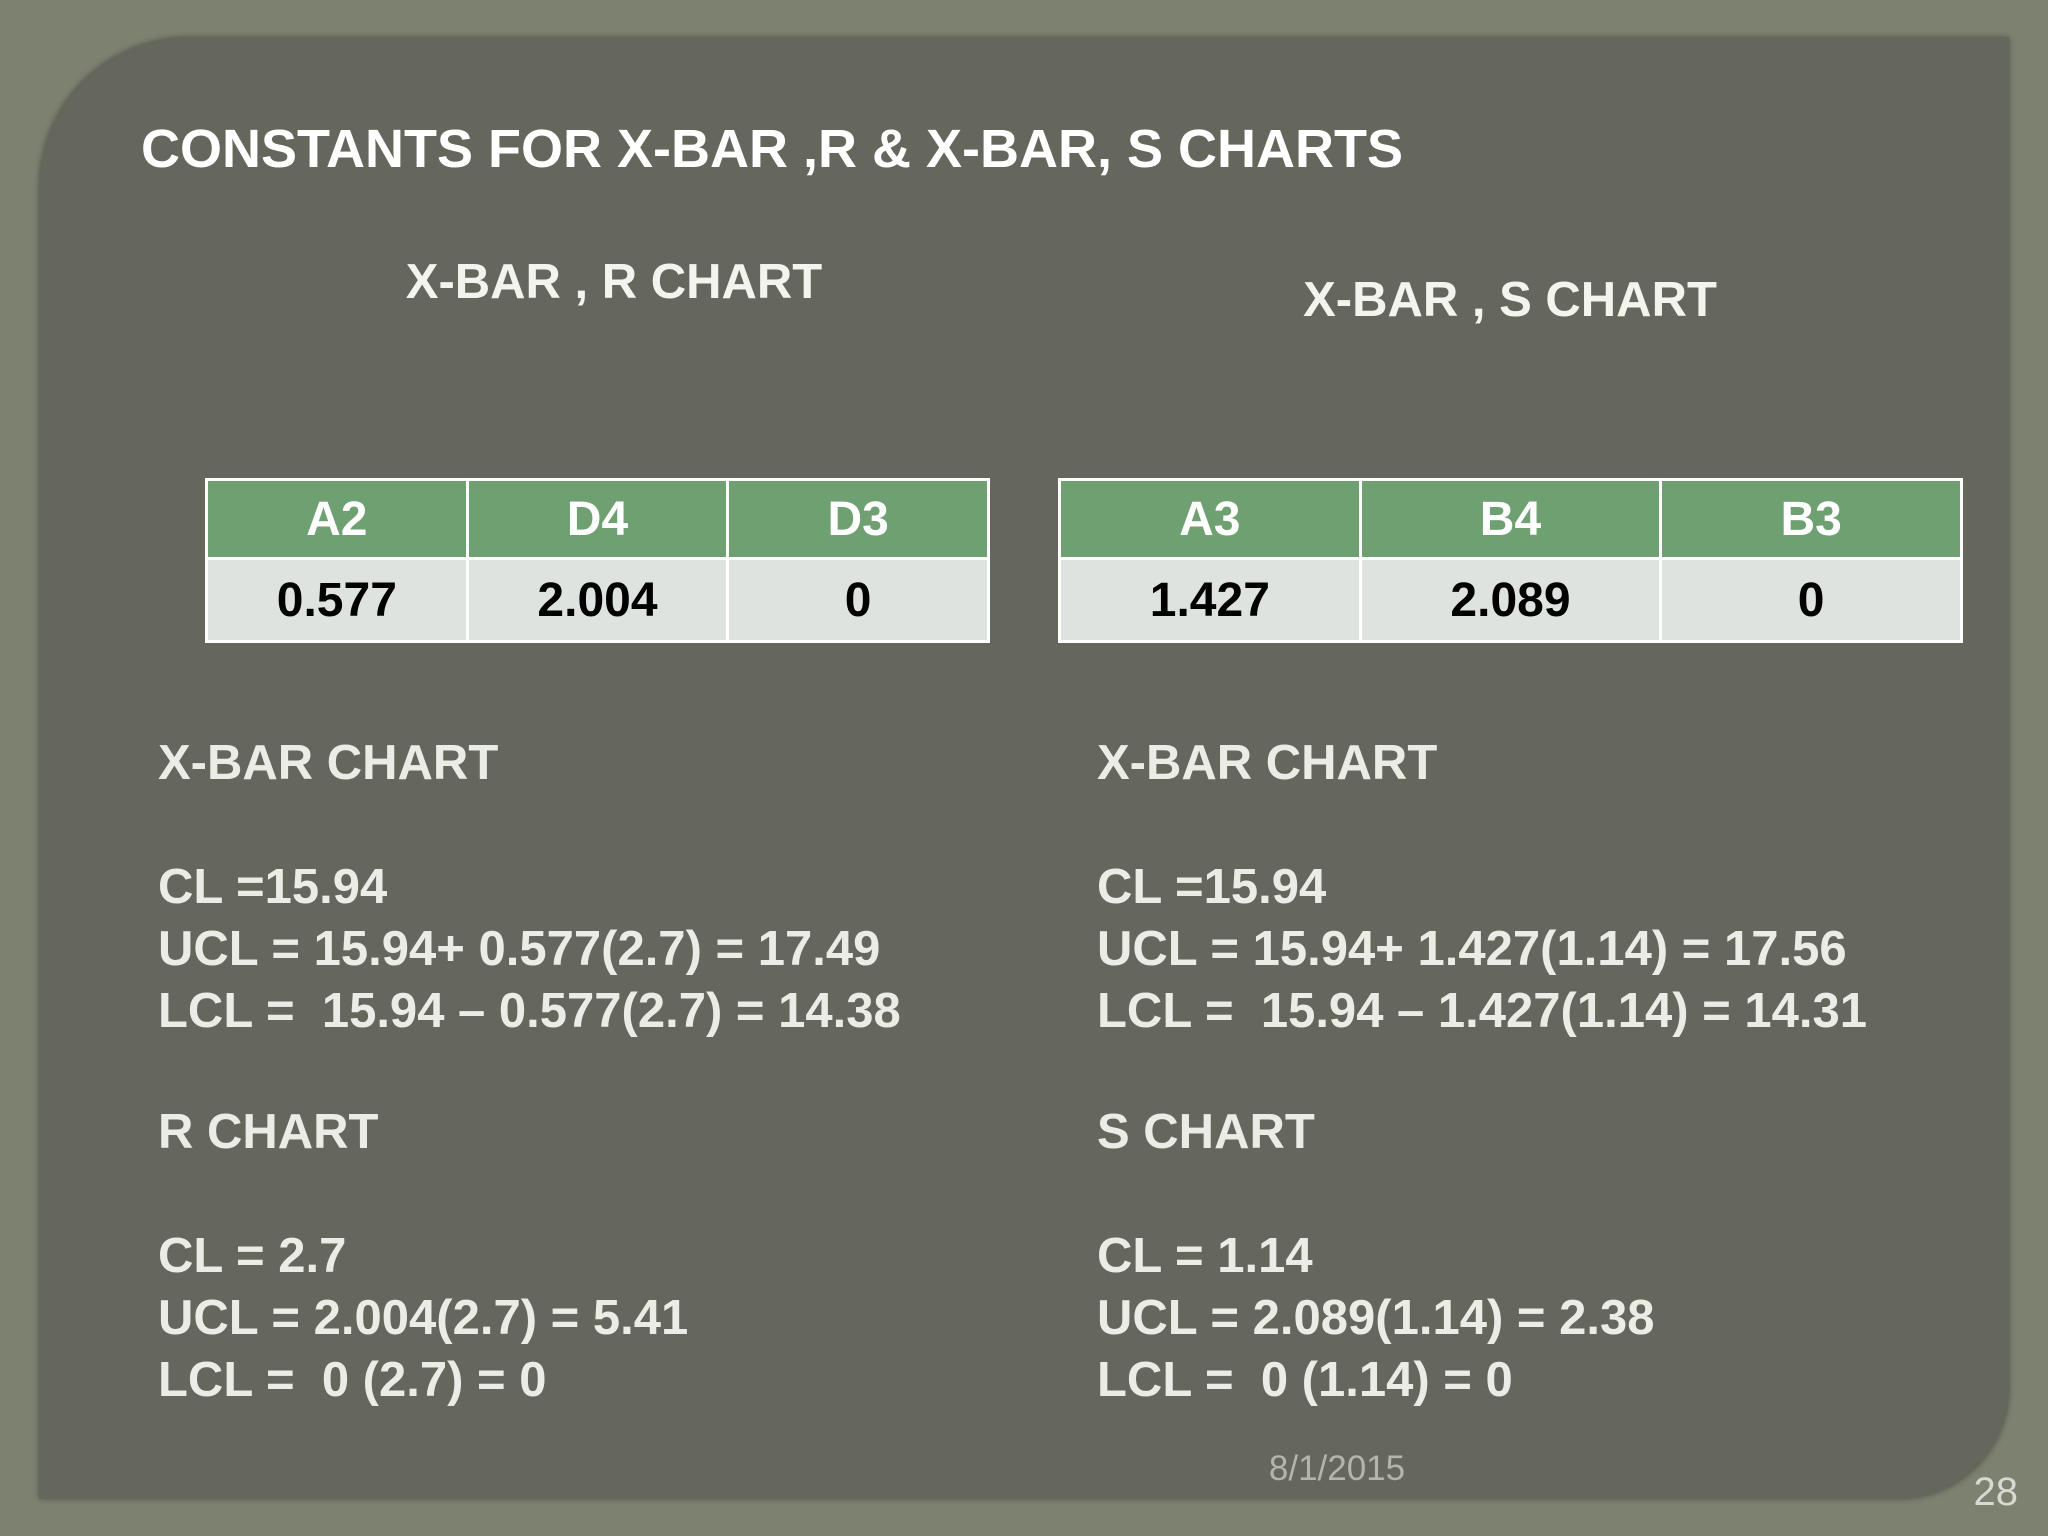  What do you see at coordinates (252, 1256) in the screenshot?
I see `formula-line: CL = 2.7` at bounding box center [252, 1256].